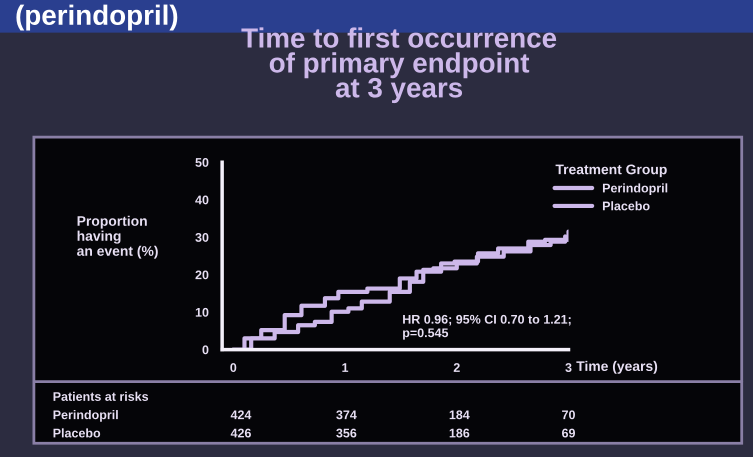 The height and width of the screenshot is (457, 753). I want to click on text: 186, so click(460, 433).